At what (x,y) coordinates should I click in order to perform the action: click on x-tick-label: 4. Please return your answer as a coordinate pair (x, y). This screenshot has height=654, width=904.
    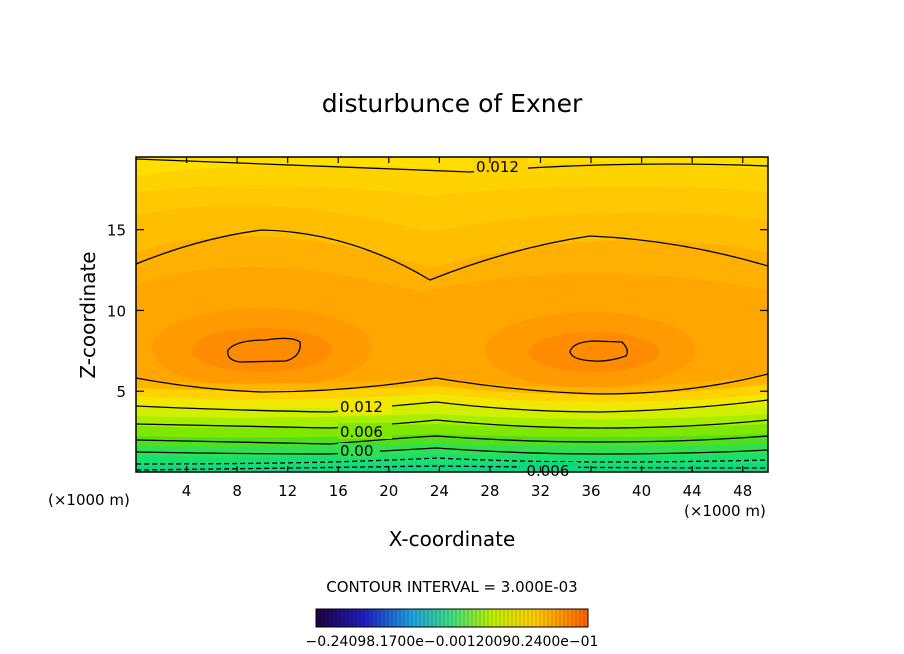
    Looking at the image, I should click on (187, 491).